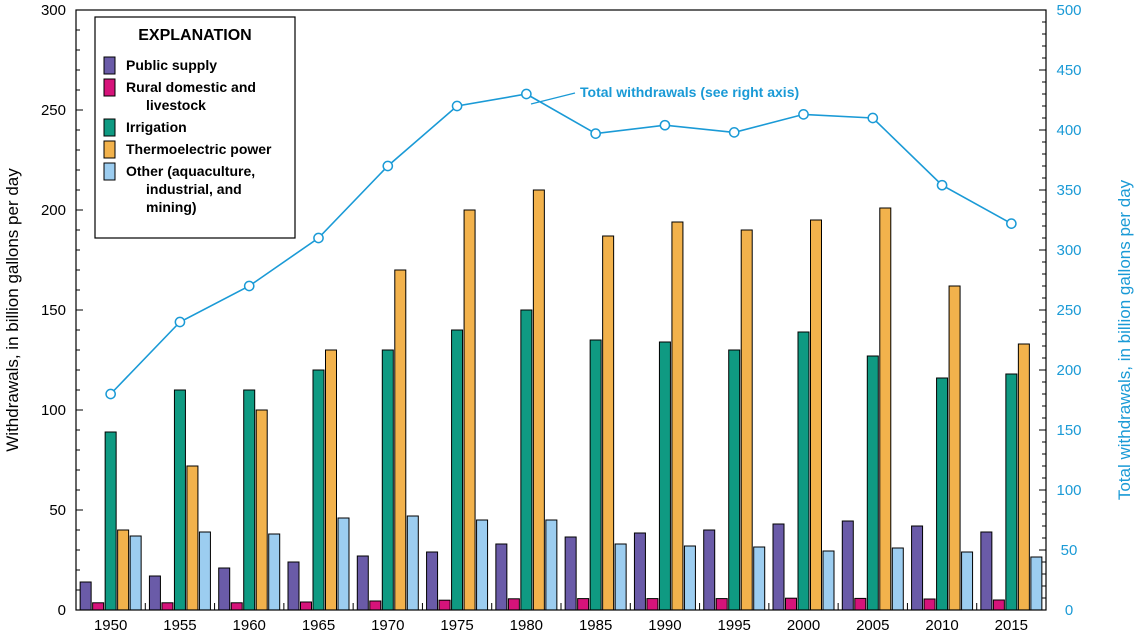 Image resolution: width=1138 pixels, height=634 pixels. I want to click on legend-label: industrial, and, so click(194, 189).